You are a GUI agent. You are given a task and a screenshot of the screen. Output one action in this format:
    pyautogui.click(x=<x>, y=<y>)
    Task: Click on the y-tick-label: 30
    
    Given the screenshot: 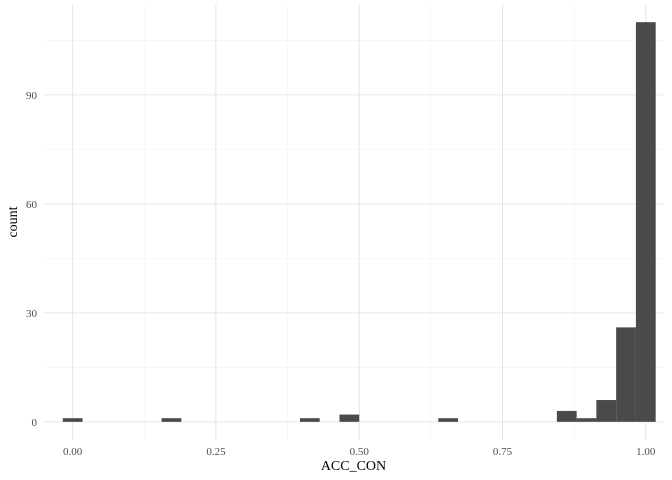 What is the action you would take?
    pyautogui.click(x=32, y=314)
    